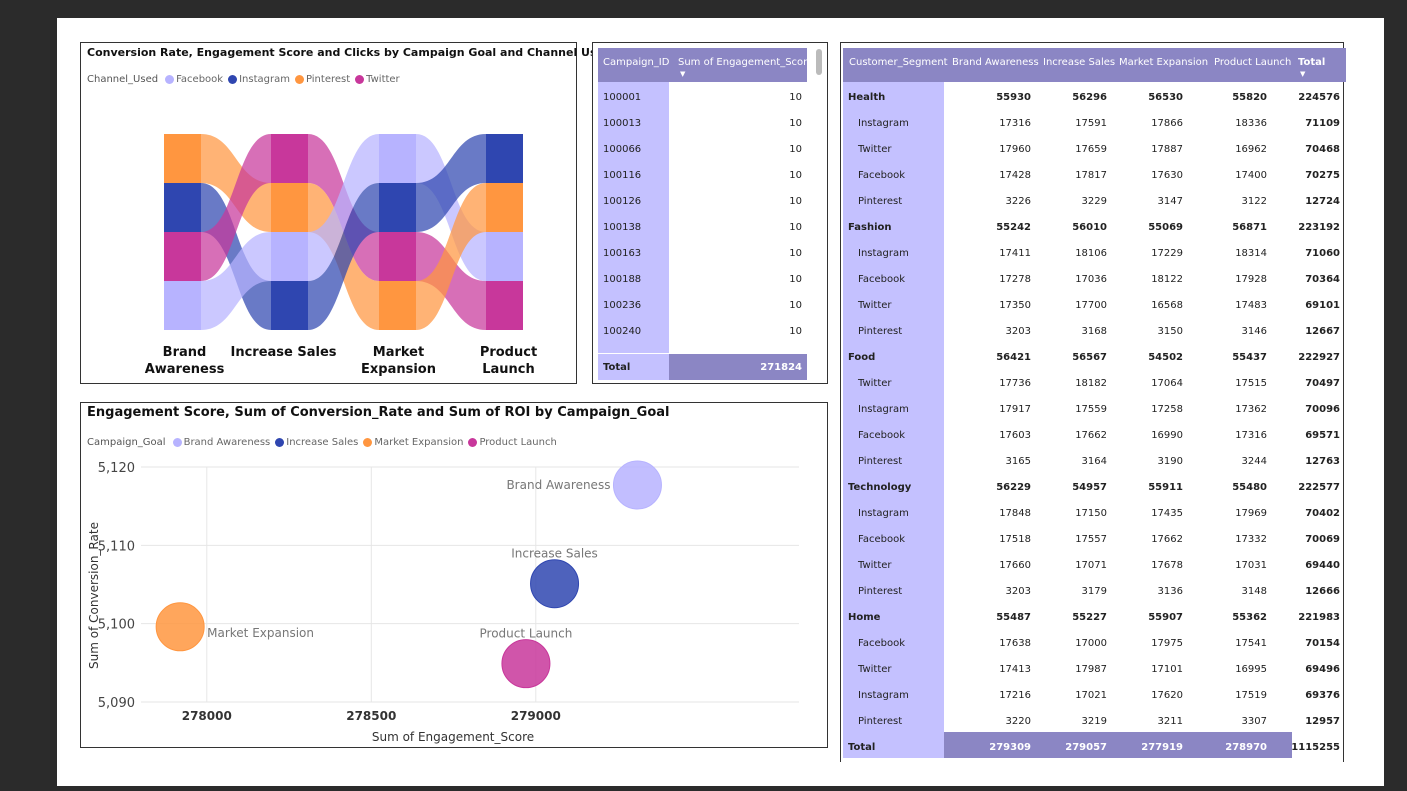  What do you see at coordinates (1094, 667) in the screenshot?
I see `channel-row: Twitter 17413 17987 17101 16995 69496` at bounding box center [1094, 667].